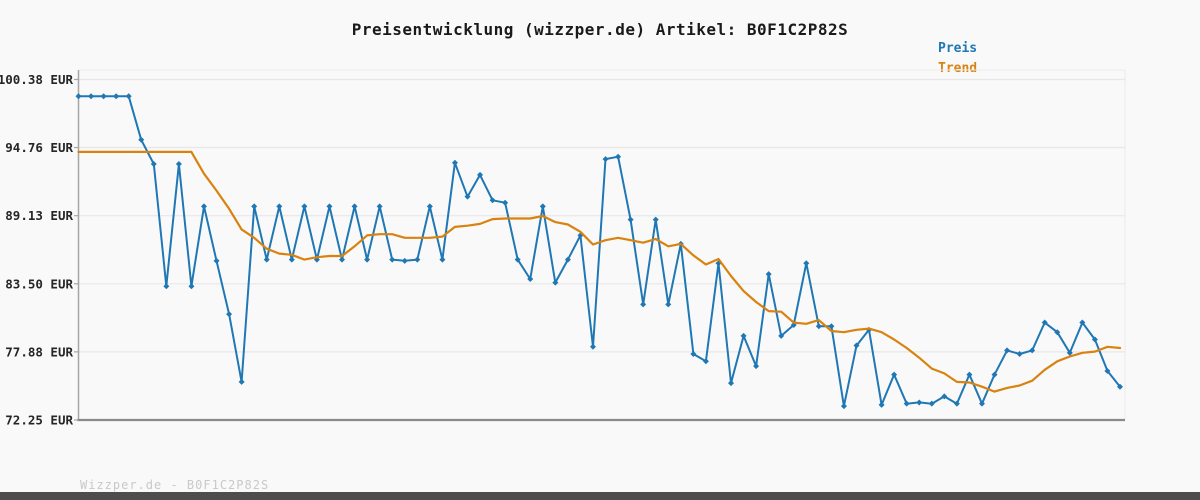 Image resolution: width=1200 pixels, height=500 pixels. I want to click on legend-item-trend: Trend, so click(958, 68).